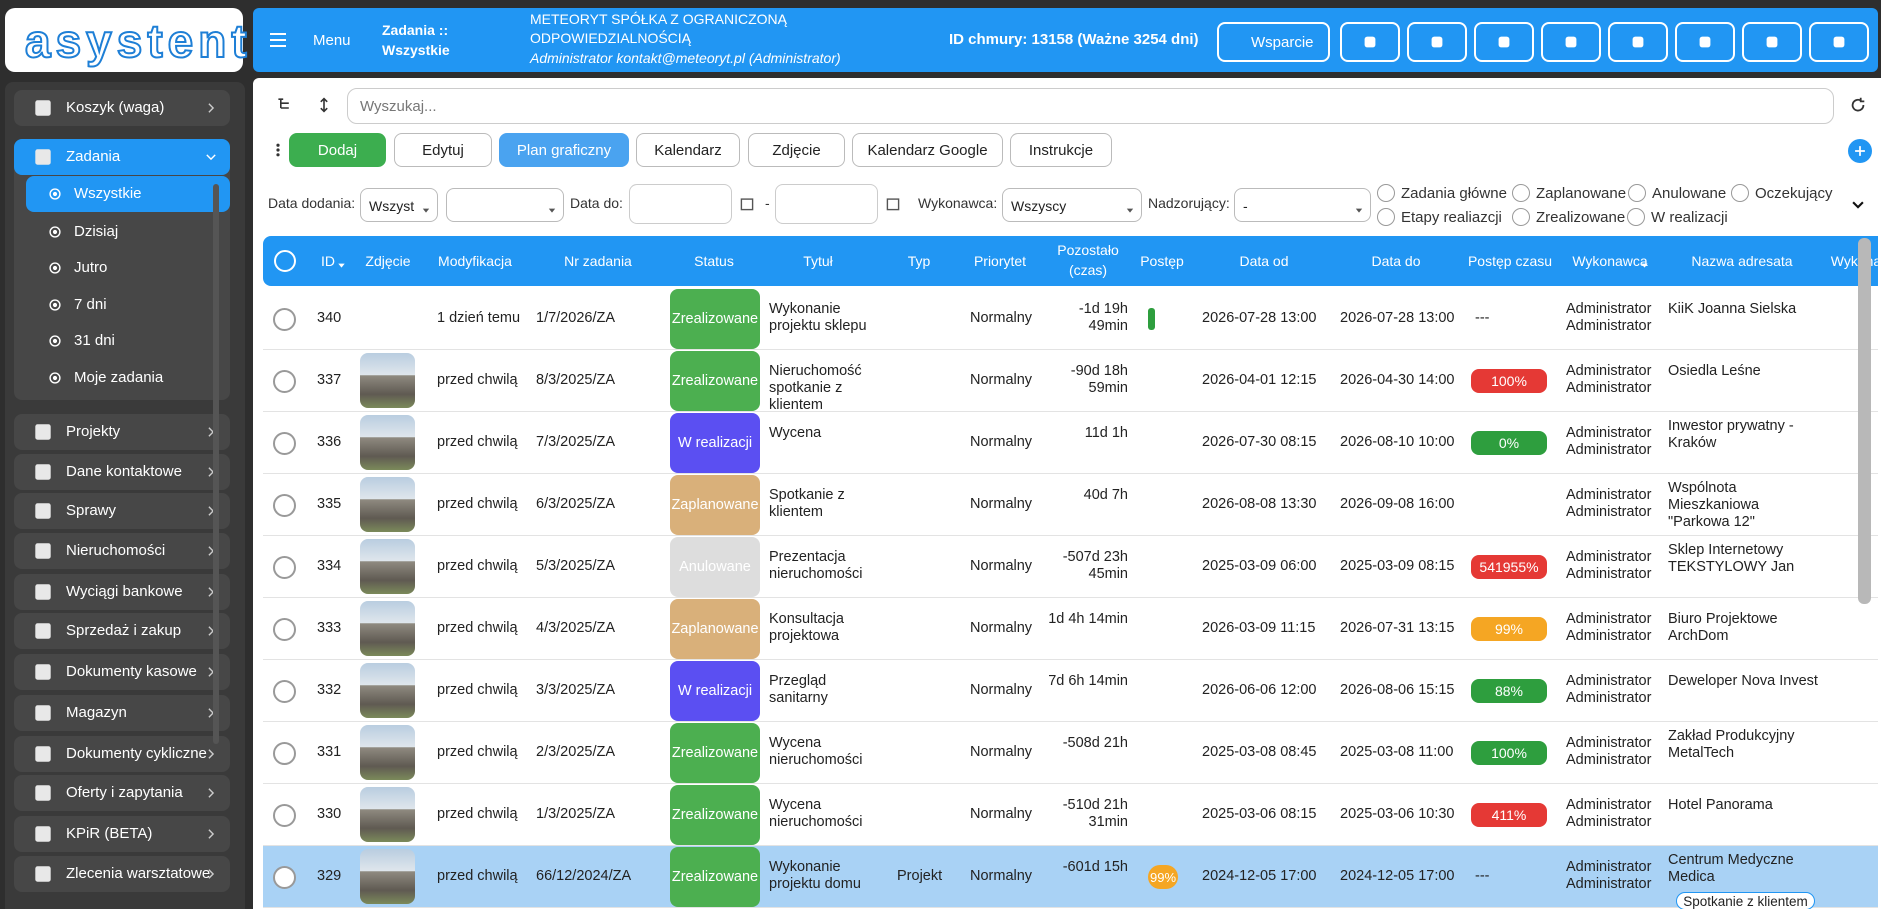 The width and height of the screenshot is (1881, 909). Describe the element at coordinates (122, 432) in the screenshot. I see `sidebar-item: Projekty` at that location.